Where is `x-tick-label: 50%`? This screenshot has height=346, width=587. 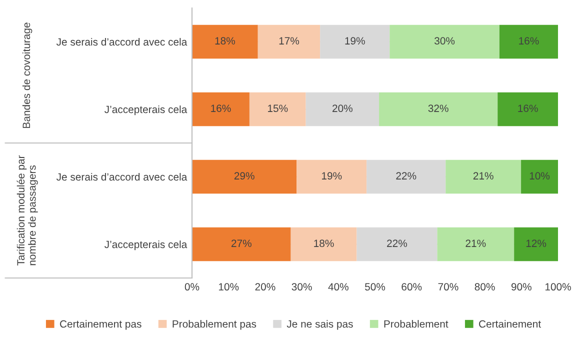 x-tick-label: 50% is located at coordinates (375, 287).